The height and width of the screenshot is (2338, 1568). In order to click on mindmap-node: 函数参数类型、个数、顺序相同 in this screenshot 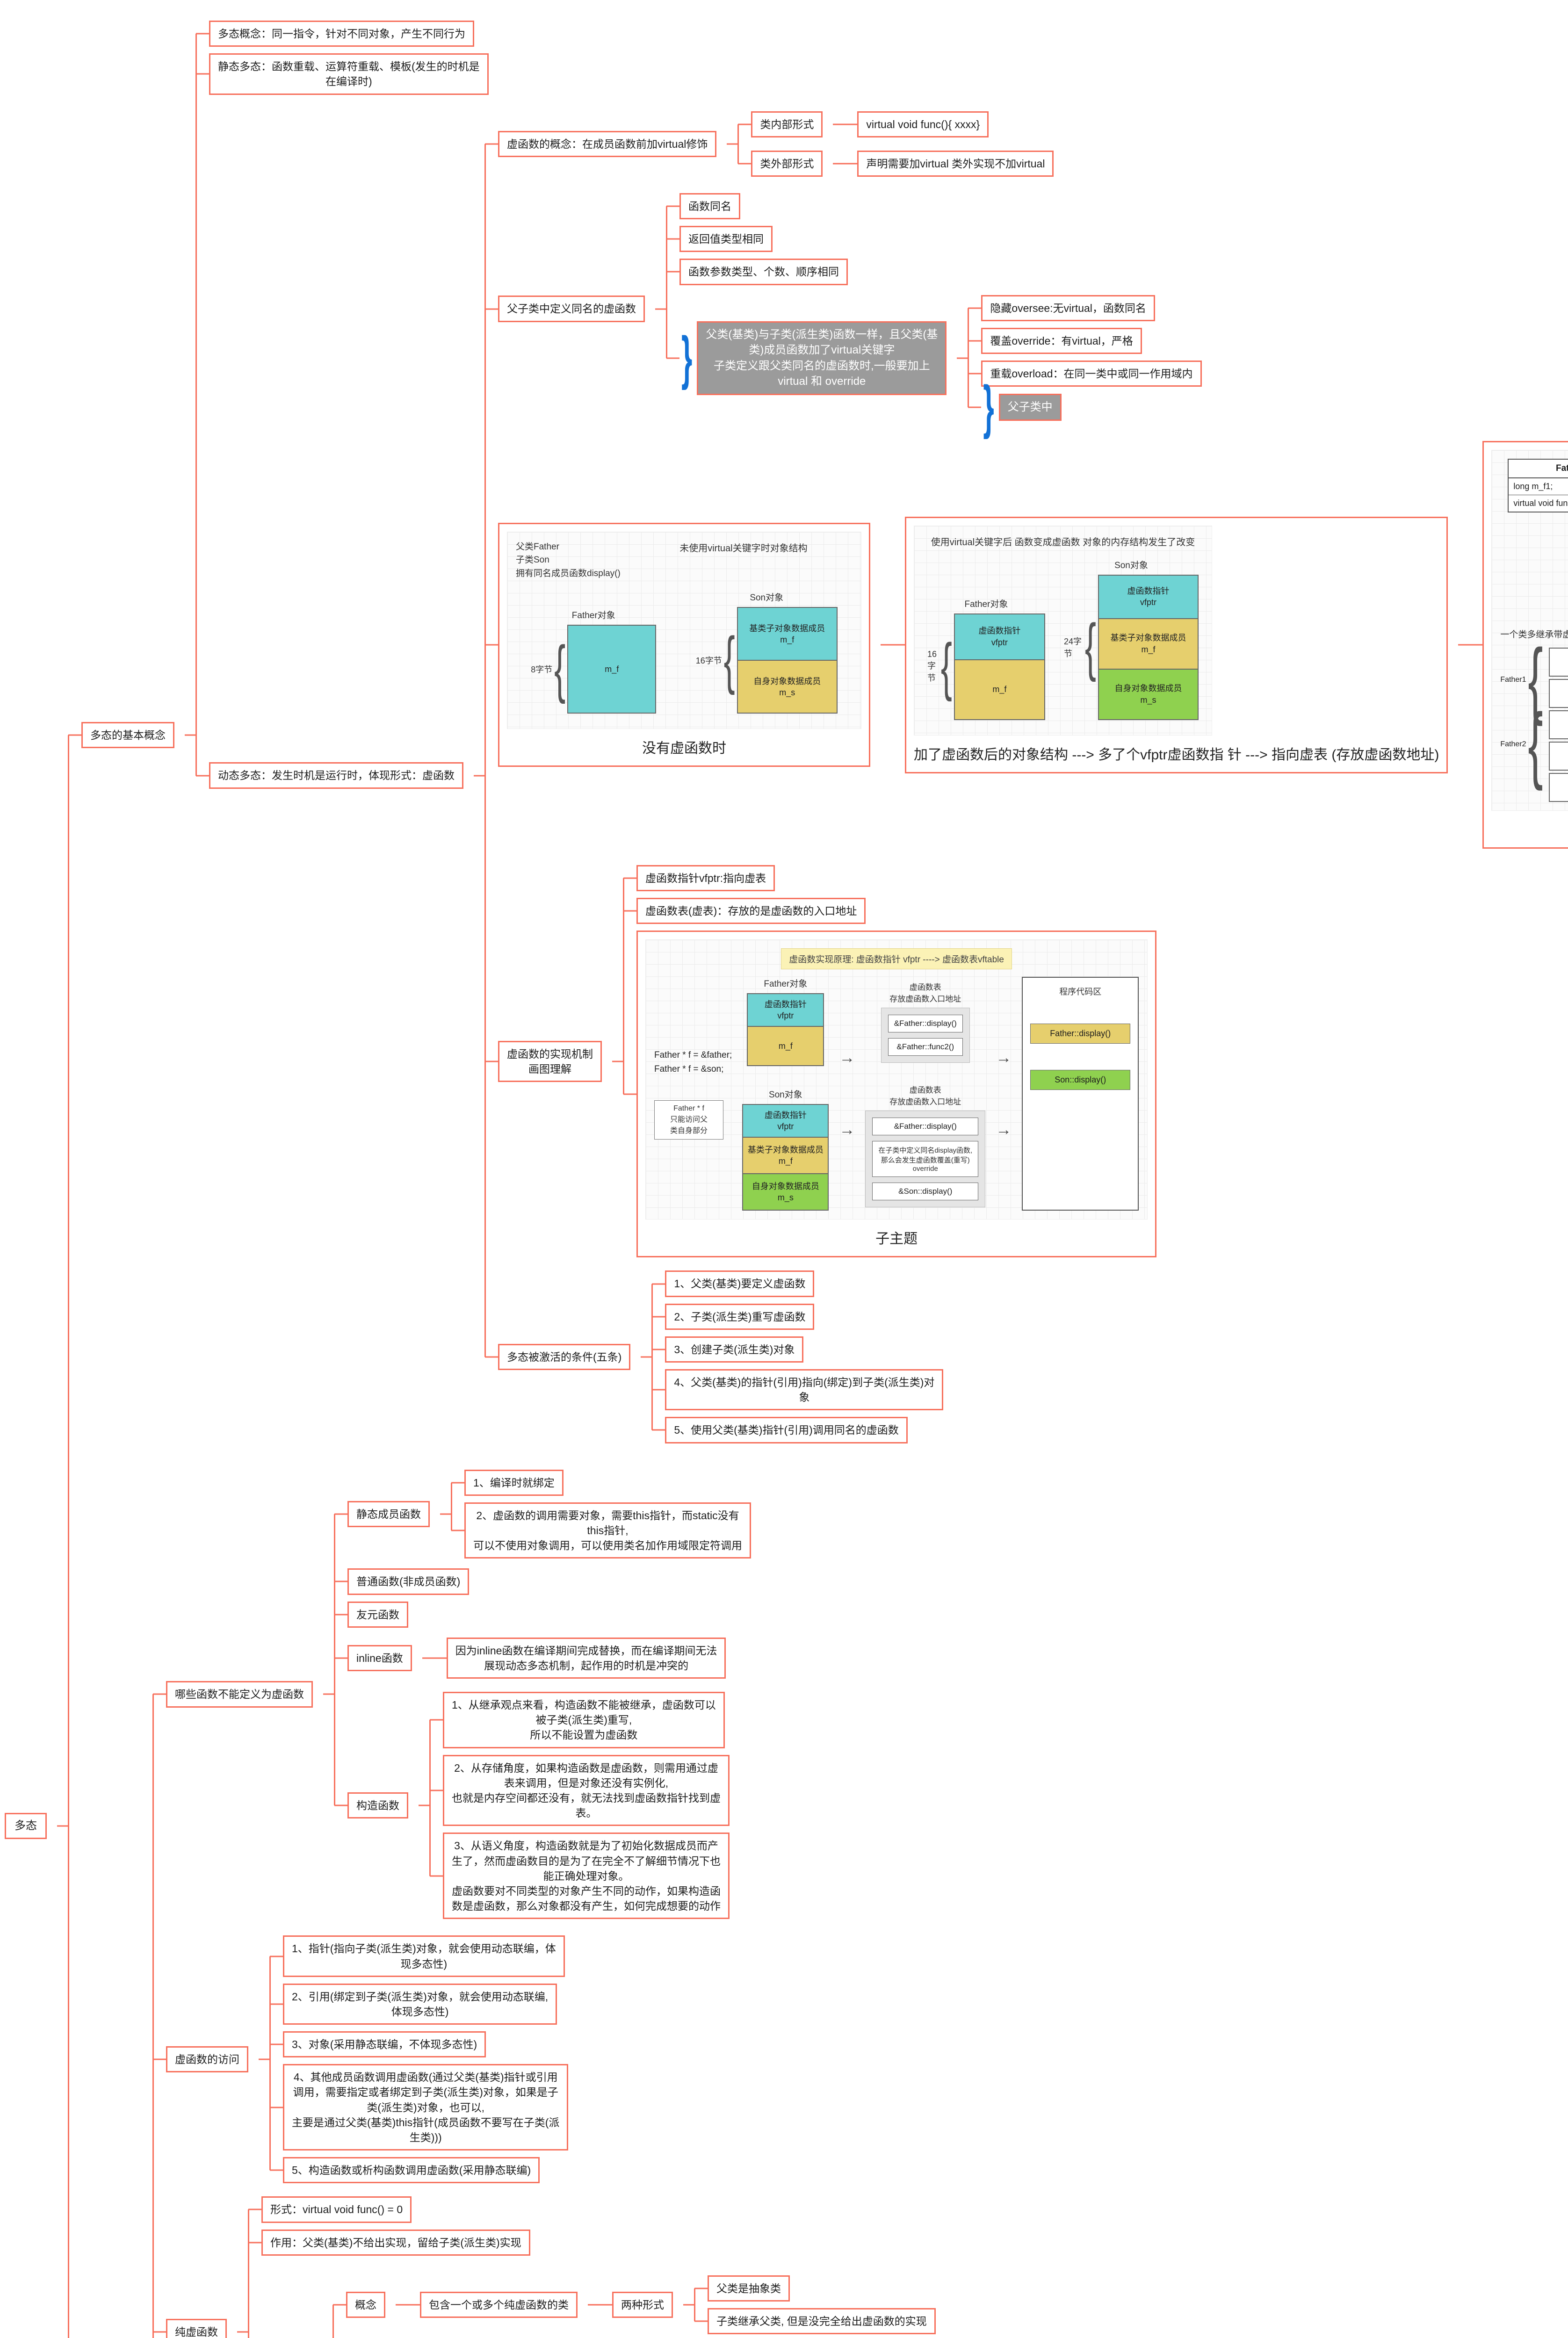, I will do `click(763, 272)`.